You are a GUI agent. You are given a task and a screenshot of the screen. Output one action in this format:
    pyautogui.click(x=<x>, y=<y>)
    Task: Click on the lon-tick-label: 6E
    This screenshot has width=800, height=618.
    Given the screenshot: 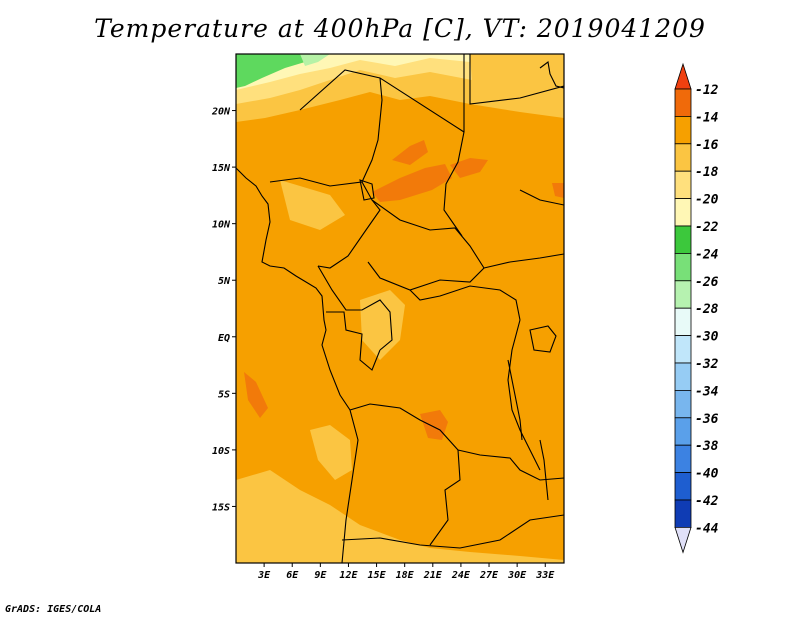 What is the action you would take?
    pyautogui.click(x=292, y=575)
    